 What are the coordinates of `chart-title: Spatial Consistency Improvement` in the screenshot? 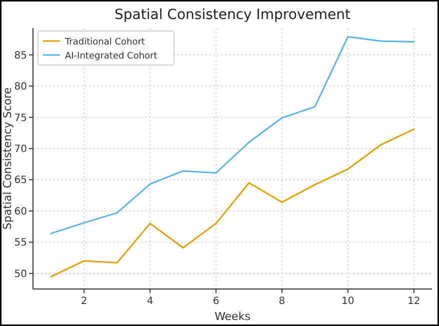 It's located at (232, 15).